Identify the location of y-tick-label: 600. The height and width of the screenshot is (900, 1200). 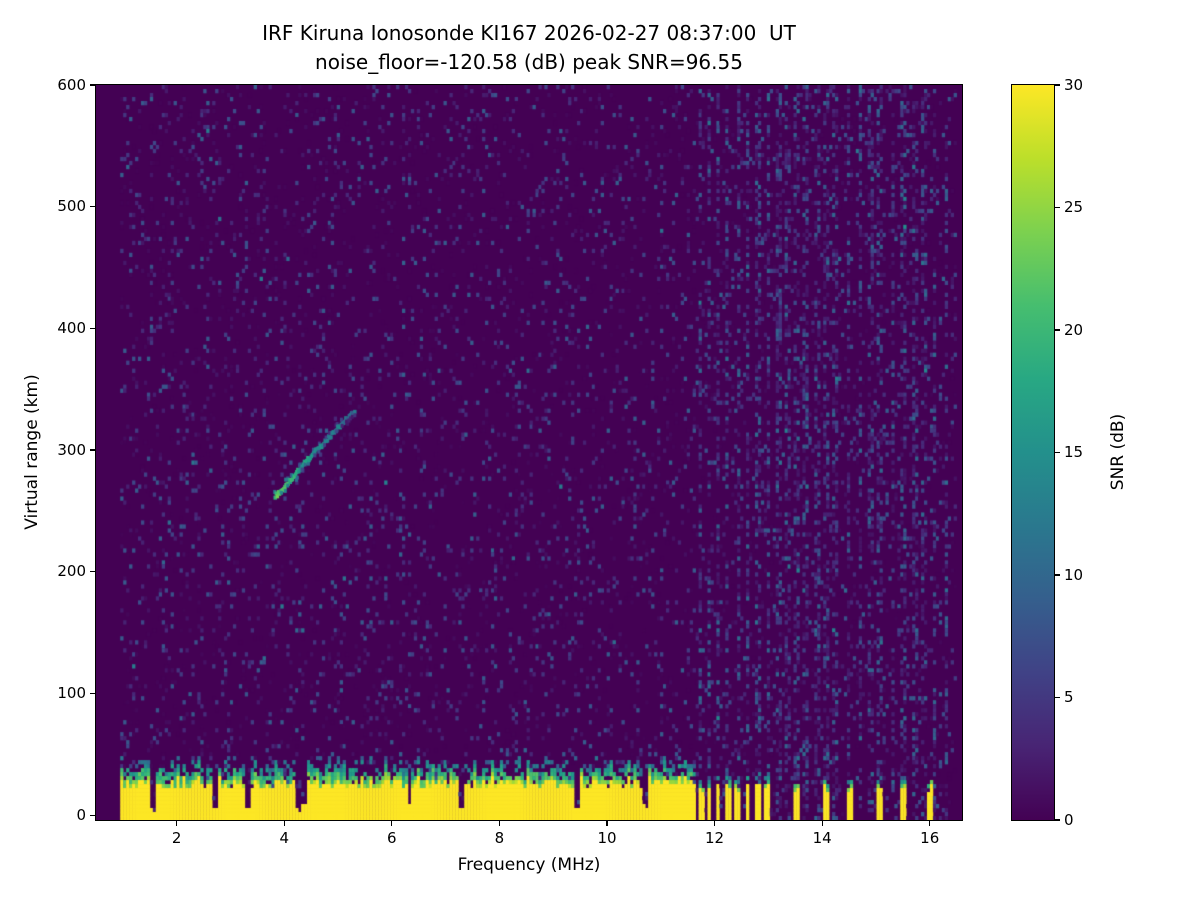
(71, 84).